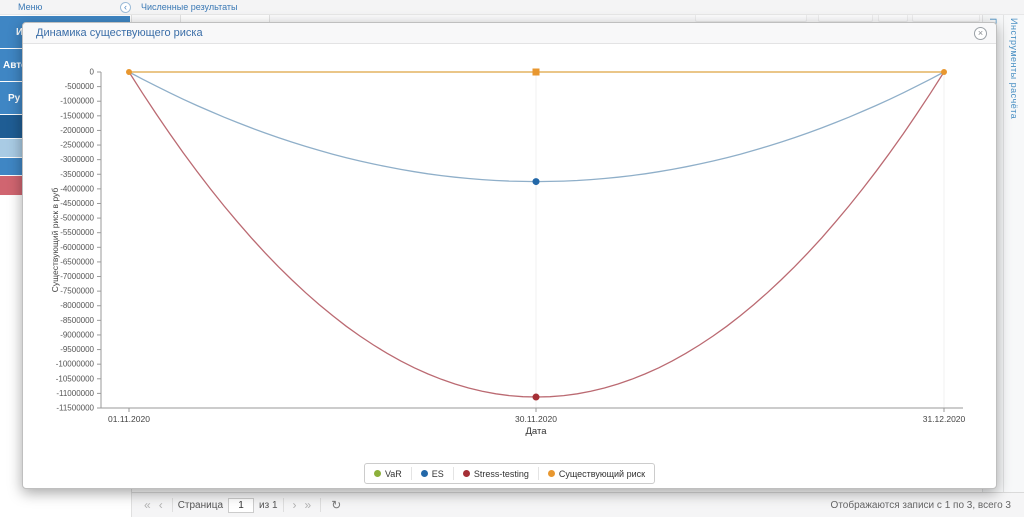  I want to click on menu-panel-title: Меню, so click(30, 7).